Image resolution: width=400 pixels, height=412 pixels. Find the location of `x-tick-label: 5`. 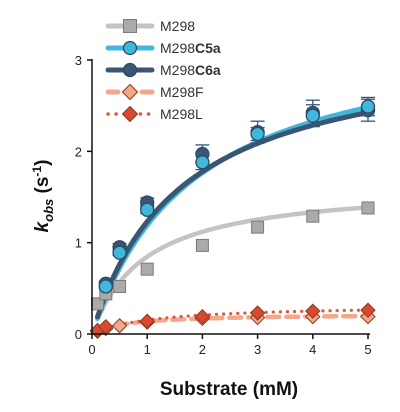

x-tick-label: 5 is located at coordinates (367, 349).